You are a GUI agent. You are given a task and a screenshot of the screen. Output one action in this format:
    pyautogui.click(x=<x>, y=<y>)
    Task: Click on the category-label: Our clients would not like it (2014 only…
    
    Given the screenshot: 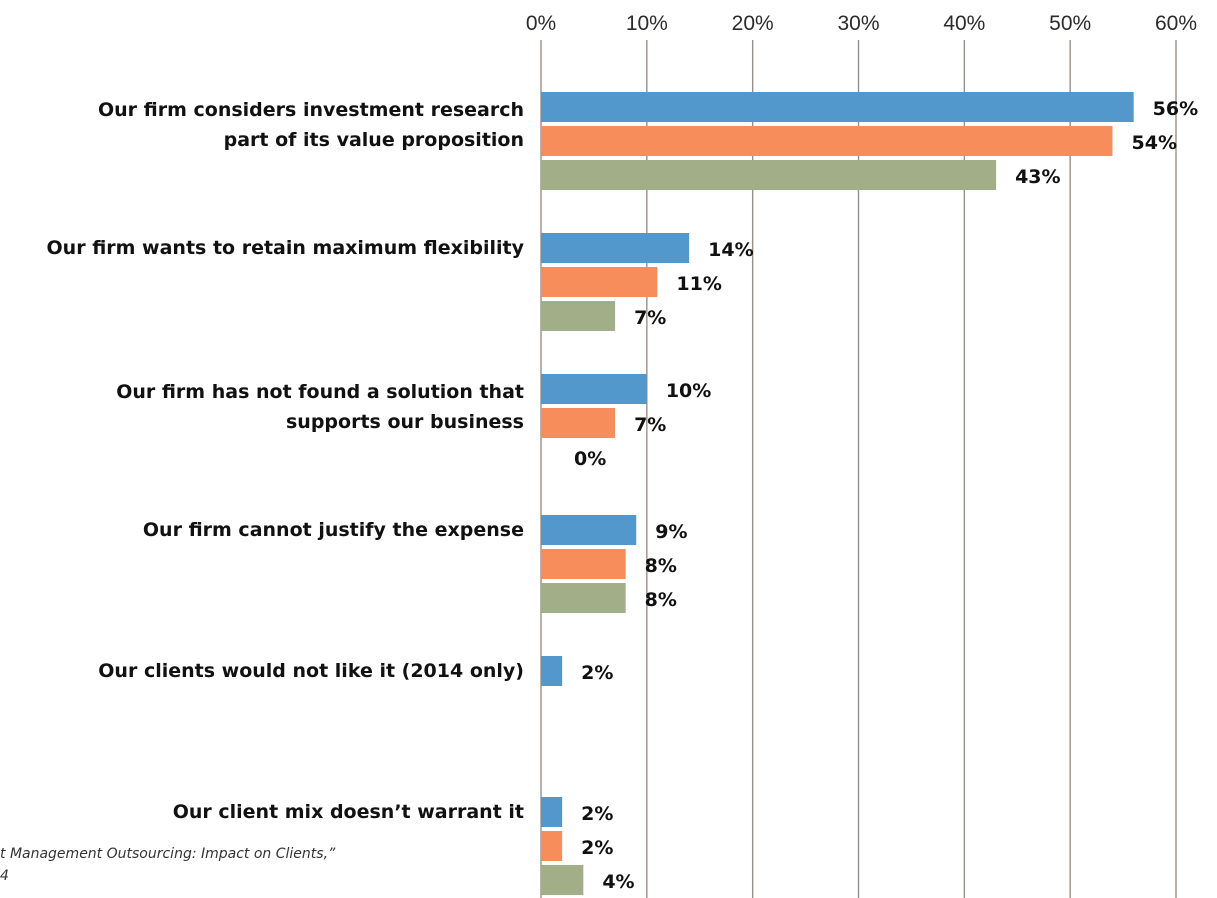 What is the action you would take?
    pyautogui.click(x=311, y=671)
    